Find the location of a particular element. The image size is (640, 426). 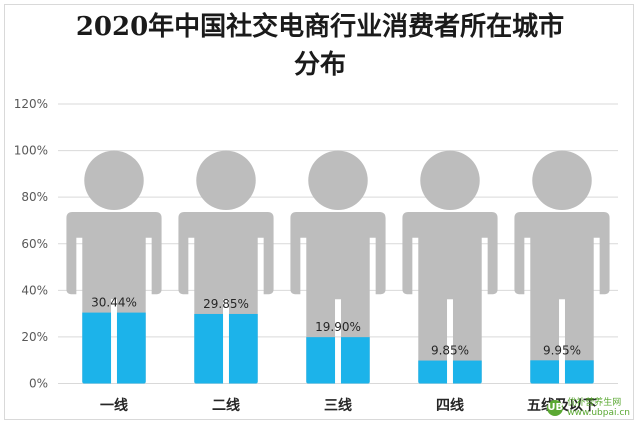

y-tick-label: 100% is located at coordinates (31, 151).